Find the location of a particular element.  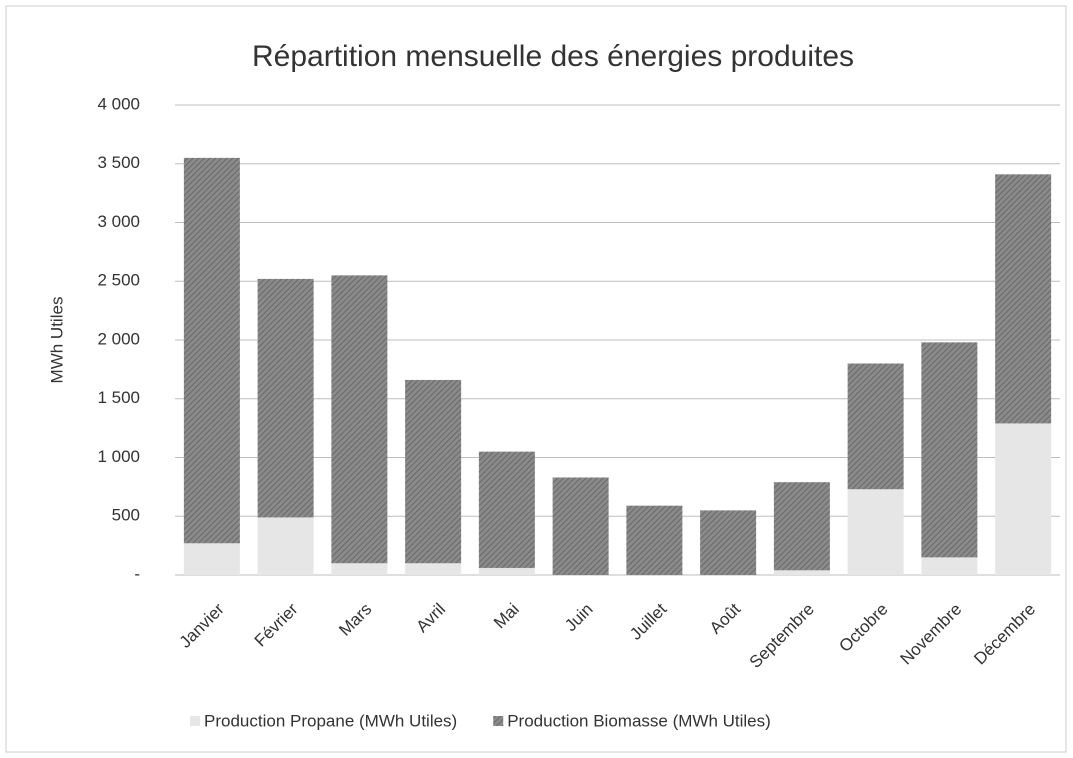

x-tick-label: Décembre is located at coordinates (1004, 634).